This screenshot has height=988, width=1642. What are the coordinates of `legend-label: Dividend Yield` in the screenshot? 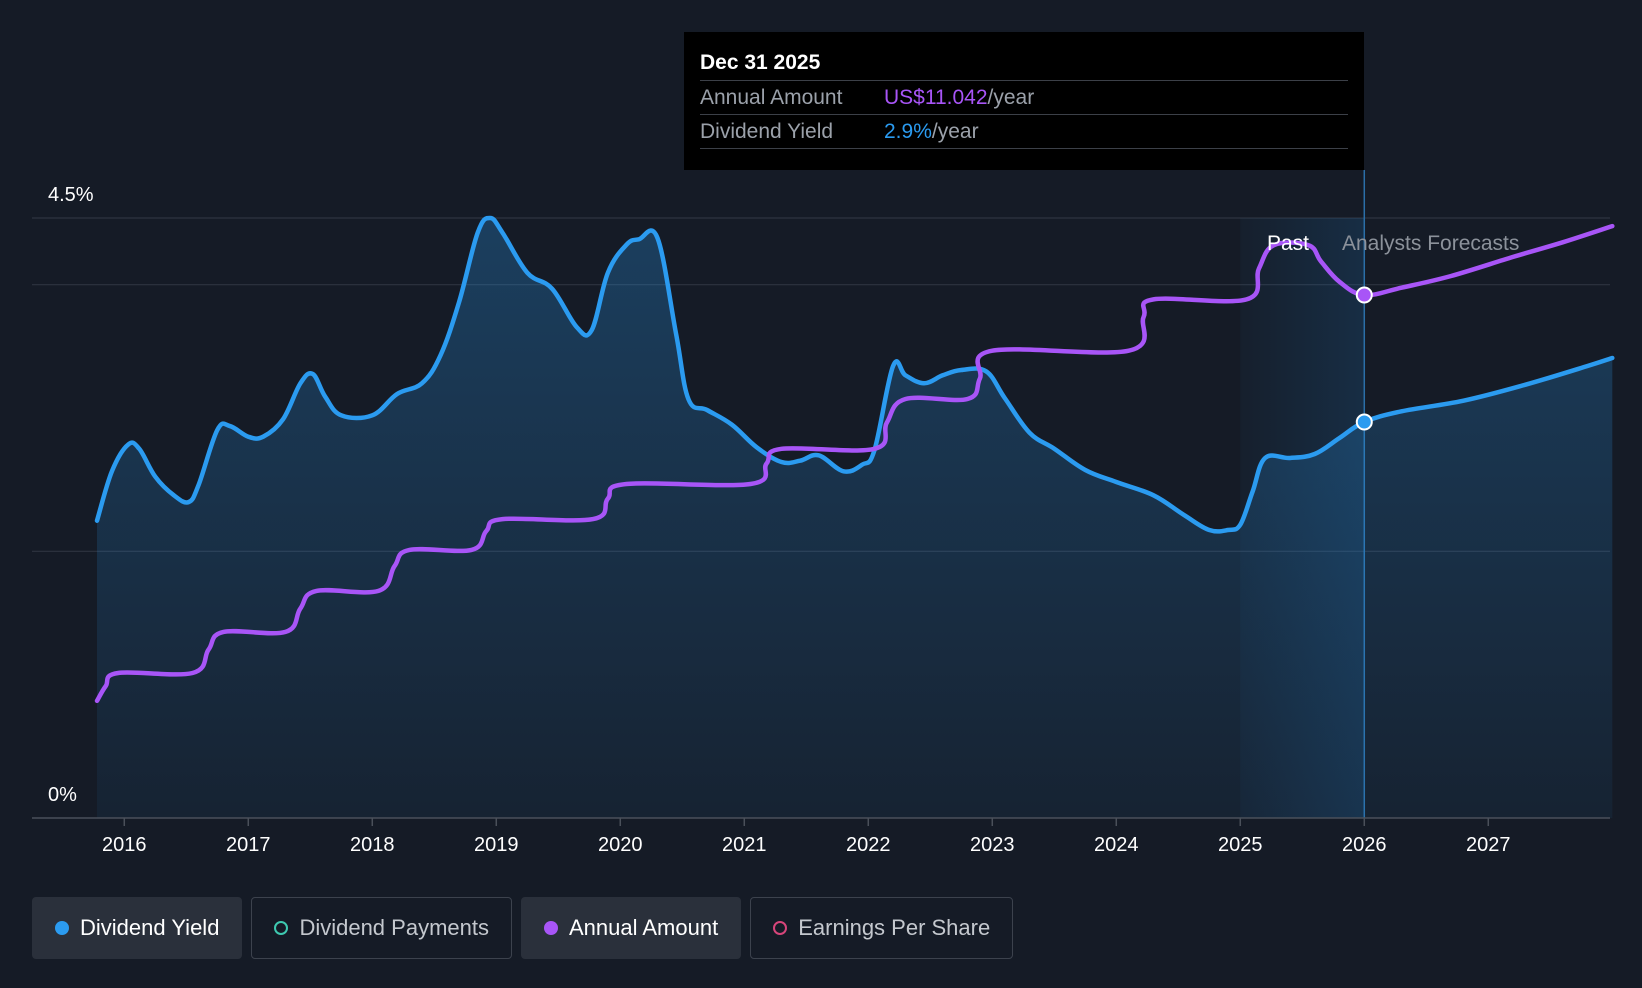 It's located at (150, 927).